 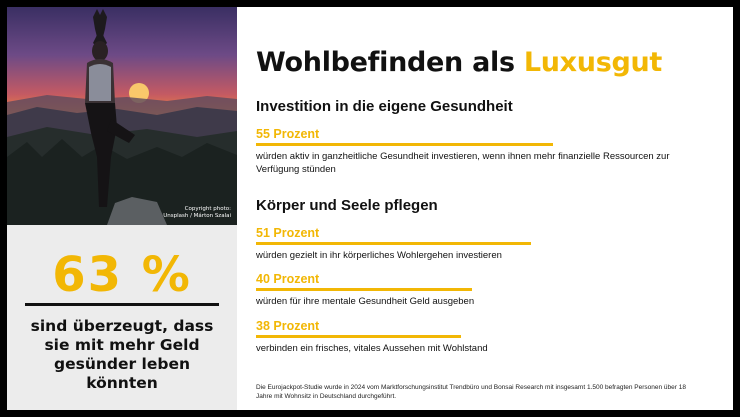 I want to click on page-title: Wohlbefinden als Luxusgut, so click(x=459, y=62).